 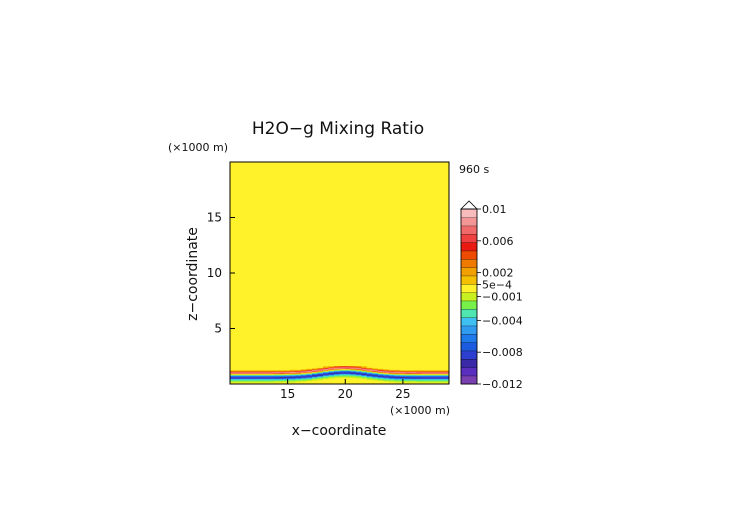 I want to click on chart-title: H2O−g Mixing Ratio, so click(x=338, y=129).